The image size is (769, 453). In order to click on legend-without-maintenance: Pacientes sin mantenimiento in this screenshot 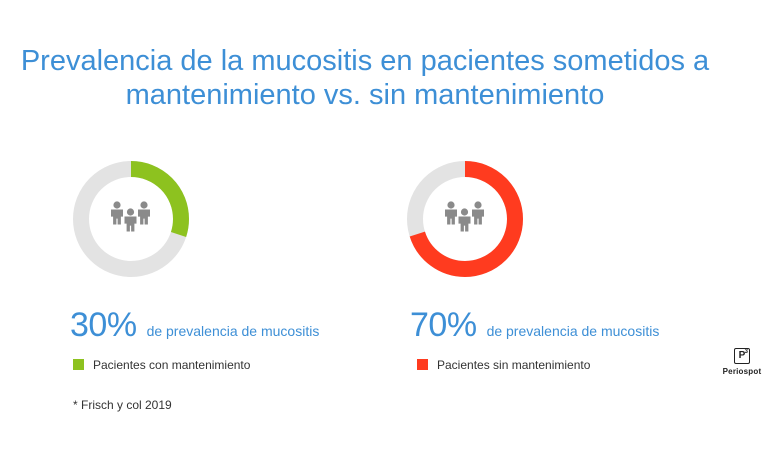, I will do `click(503, 364)`.